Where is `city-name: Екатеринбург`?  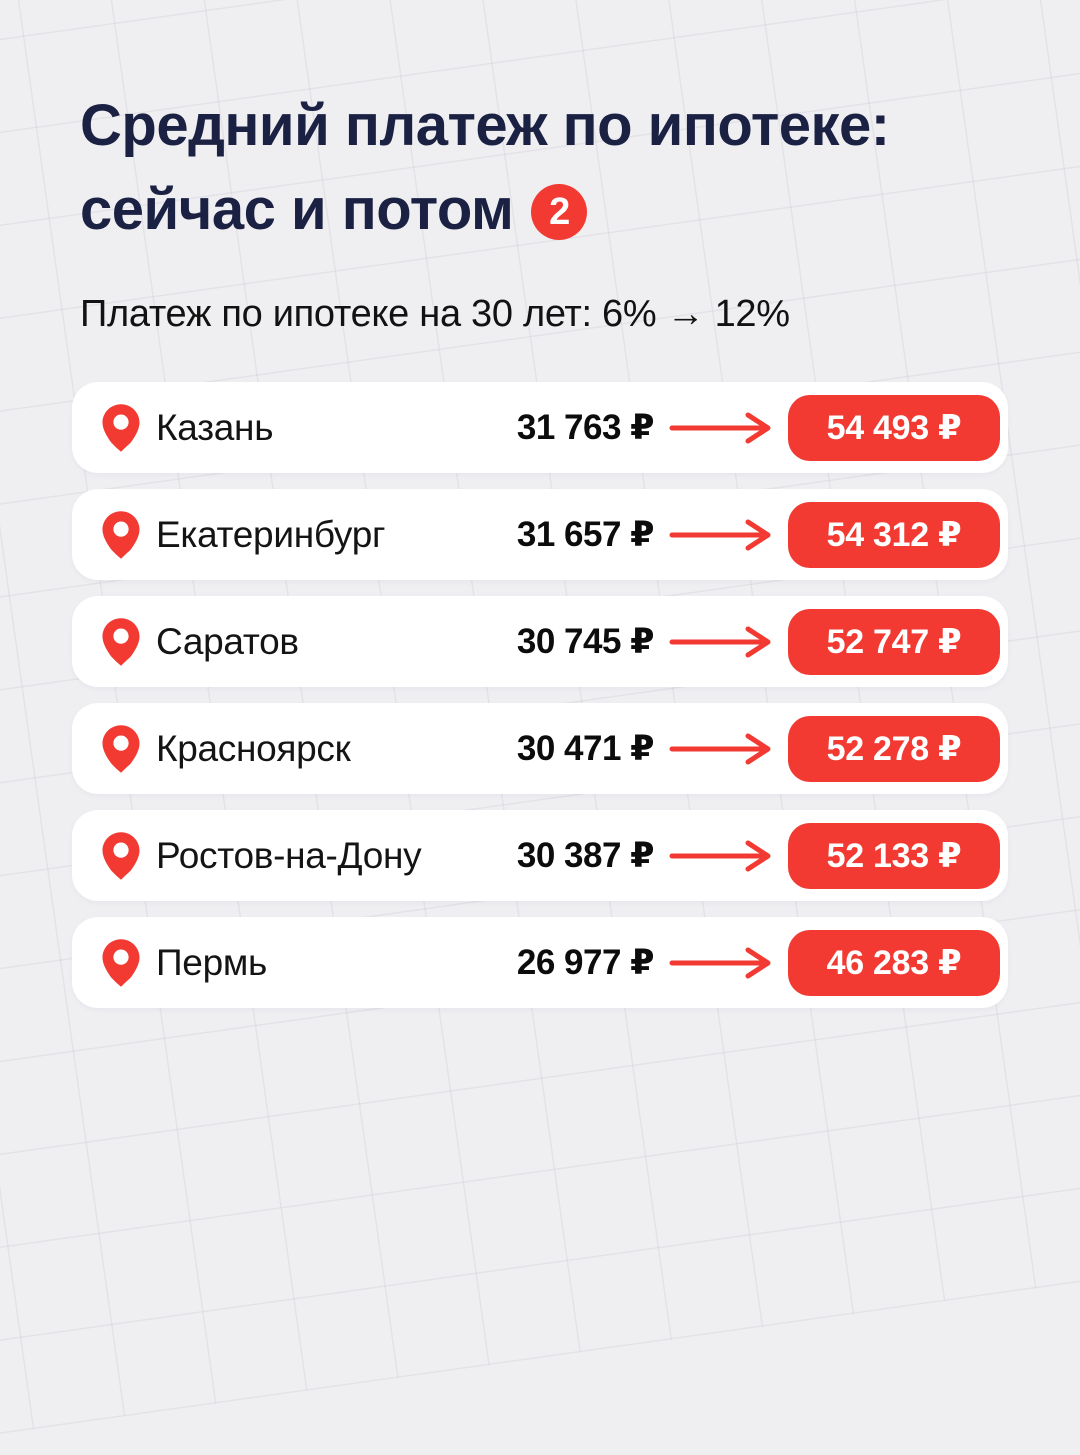 city-name: Екатеринбург is located at coordinates (271, 534).